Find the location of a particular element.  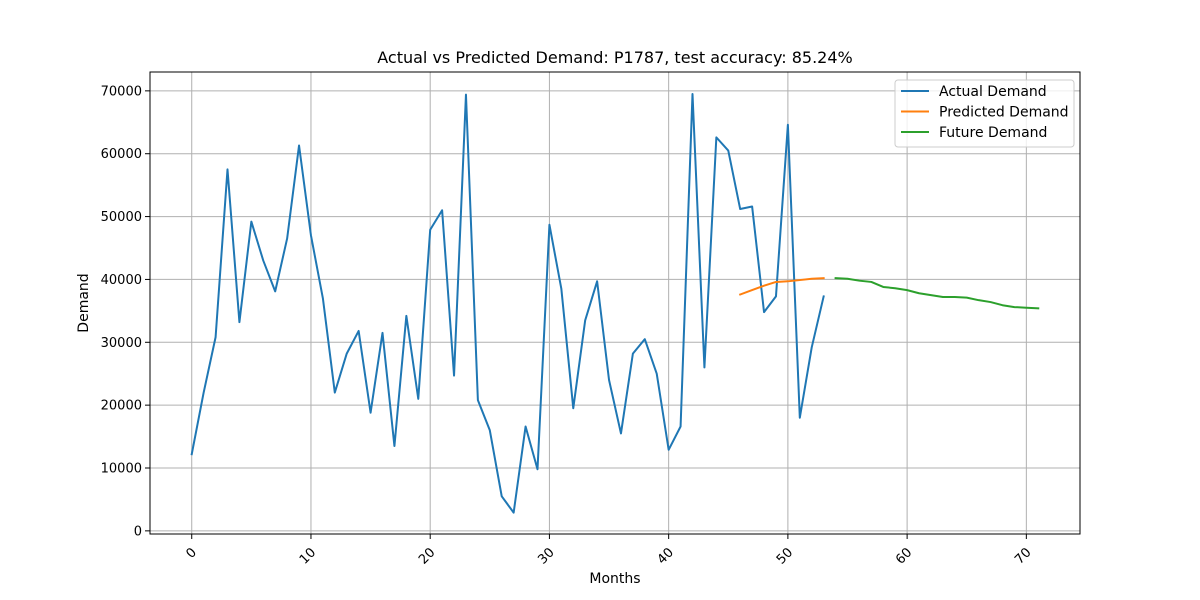

y-tick-label: 30000 is located at coordinates (121, 343).